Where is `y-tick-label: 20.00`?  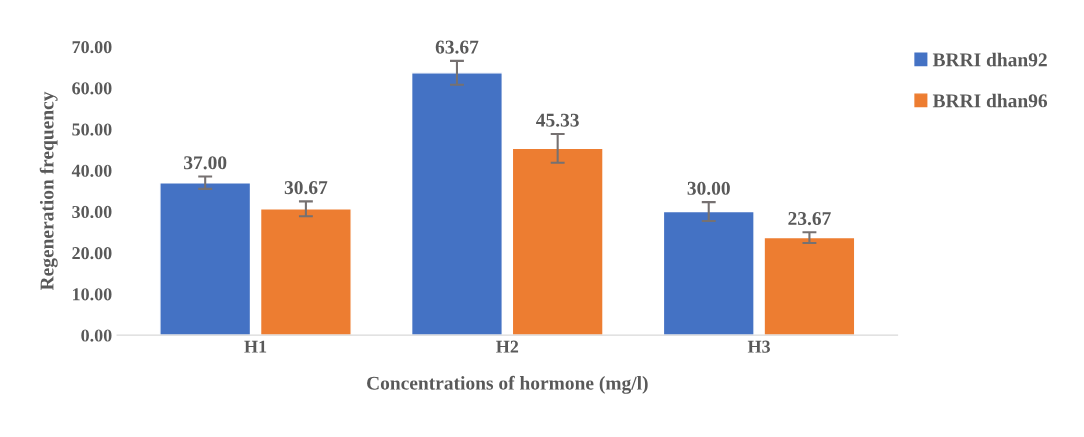 y-tick-label: 20.00 is located at coordinates (92, 253).